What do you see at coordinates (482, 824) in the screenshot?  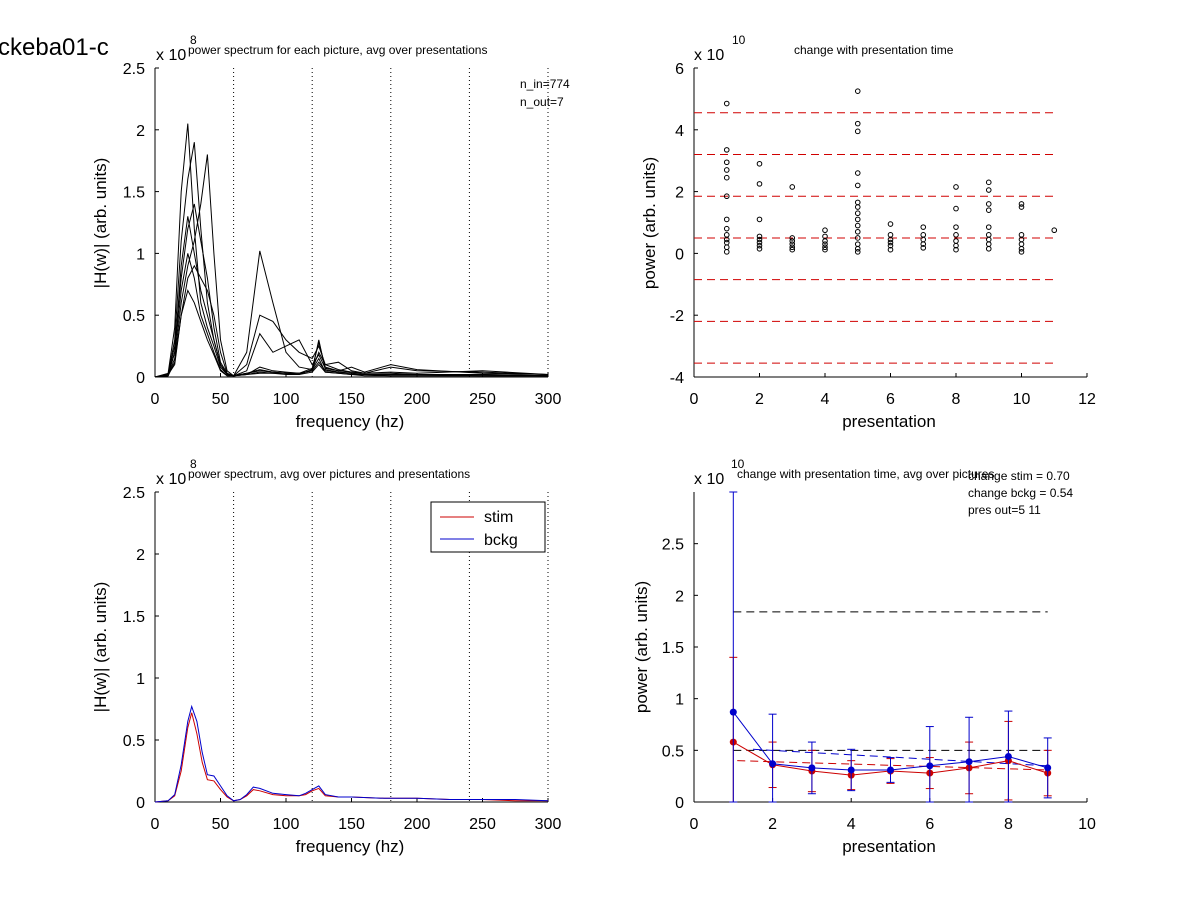 I see `x-tick-label: 250` at bounding box center [482, 824].